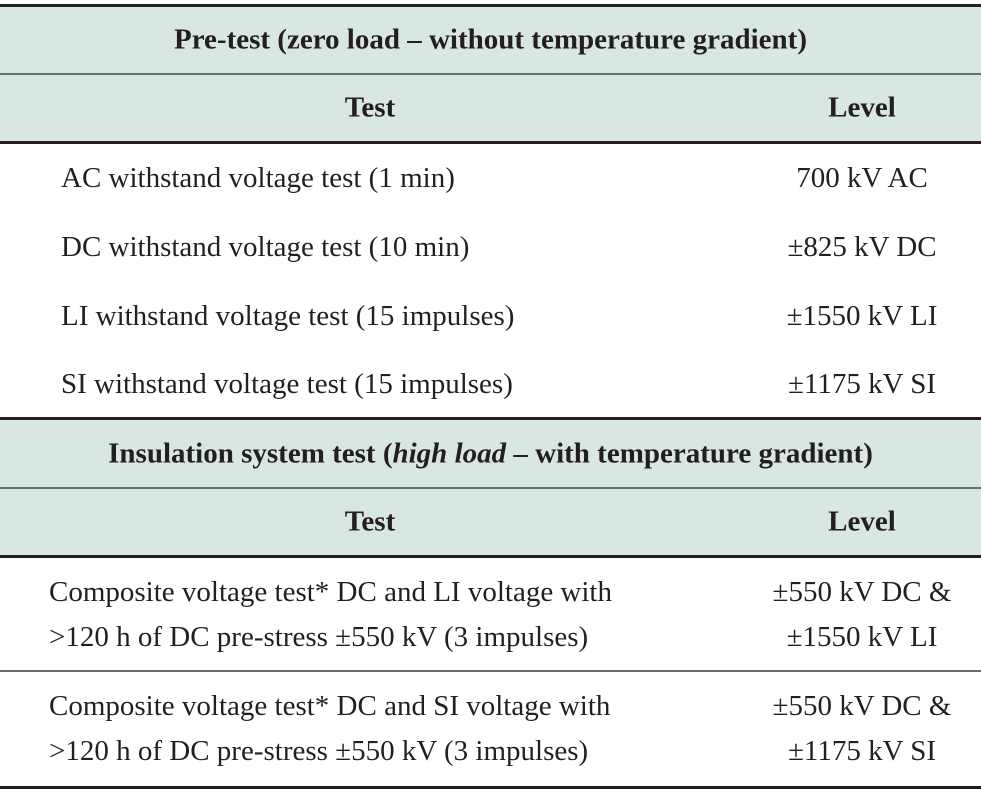  What do you see at coordinates (449, 453) in the screenshot?
I see `title-part-italic: high load` at bounding box center [449, 453].